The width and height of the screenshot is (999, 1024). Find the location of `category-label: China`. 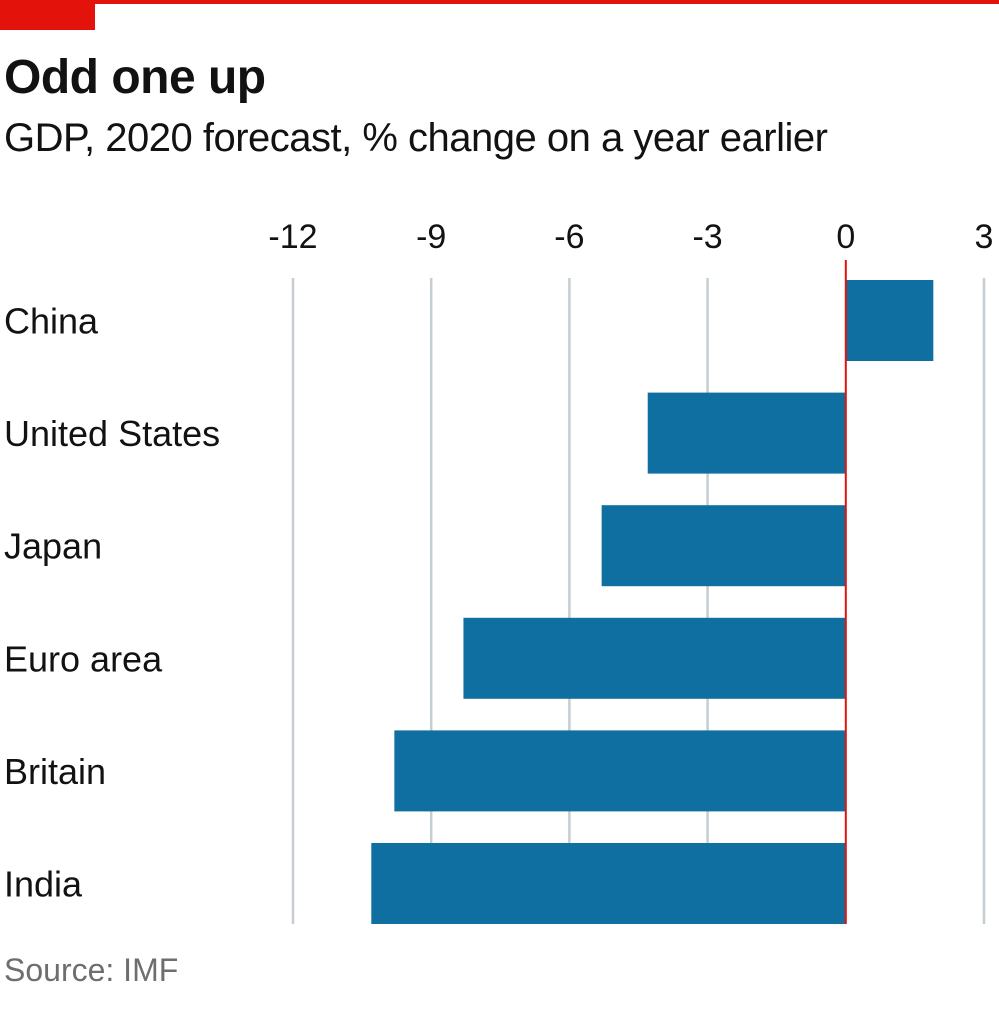

category-label: China is located at coordinates (51, 321).